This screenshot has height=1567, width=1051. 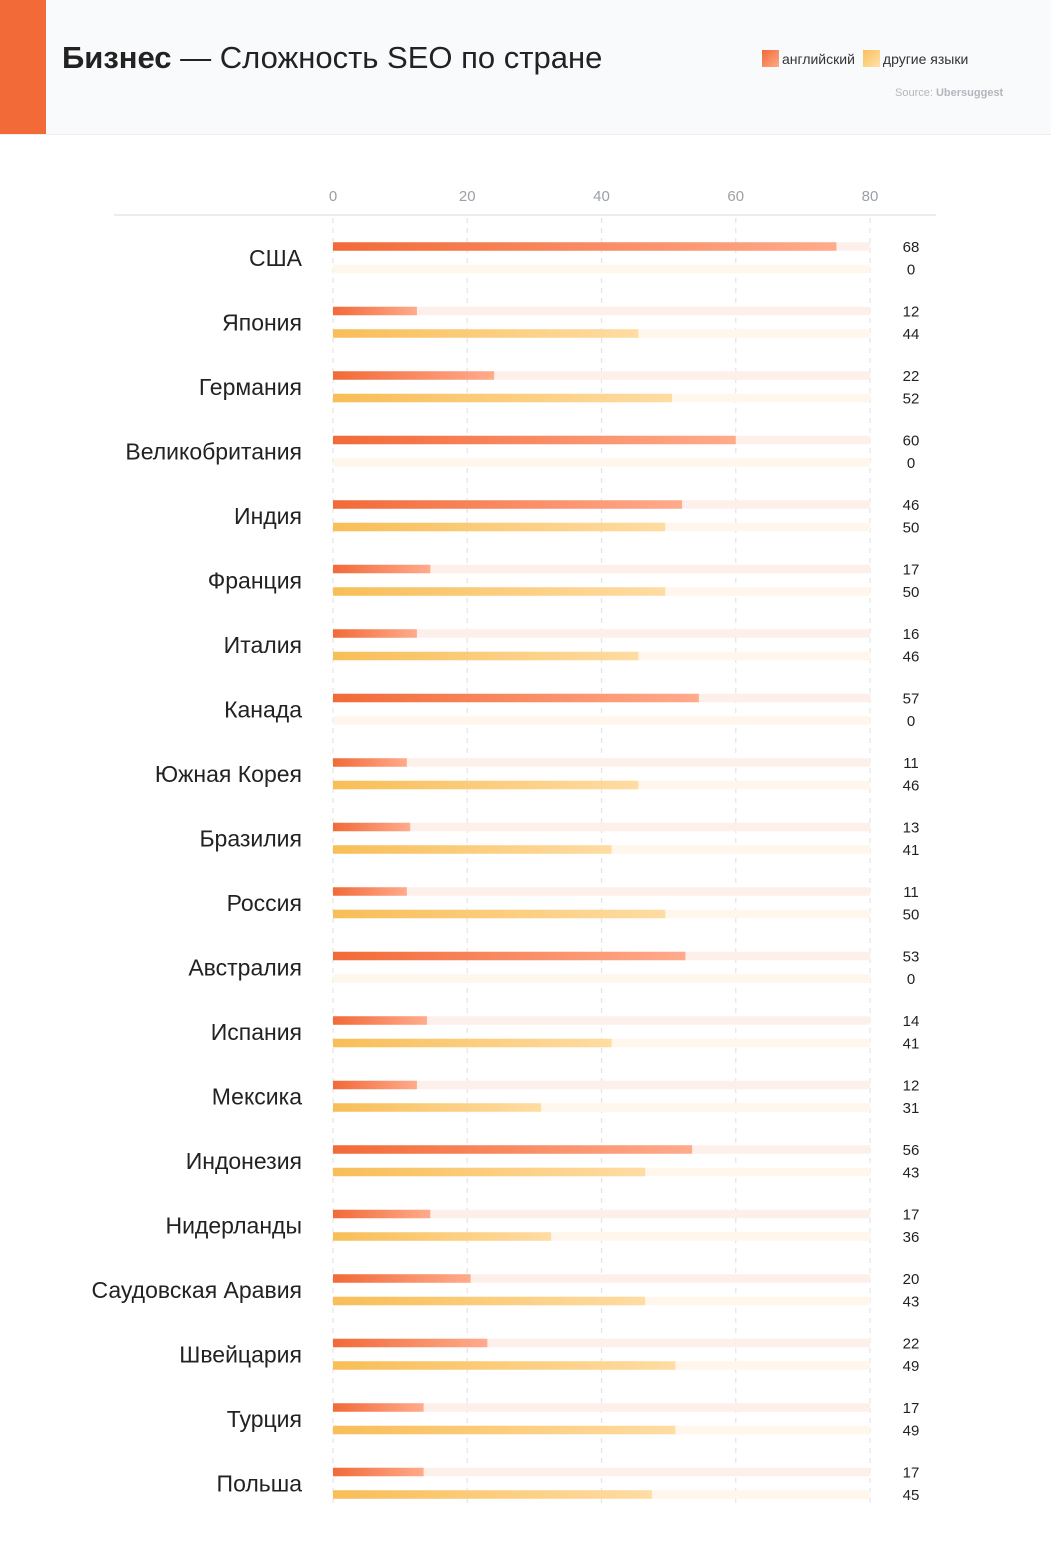 What do you see at coordinates (911, 1366) in the screenshot?
I see `value-label-other: 49` at bounding box center [911, 1366].